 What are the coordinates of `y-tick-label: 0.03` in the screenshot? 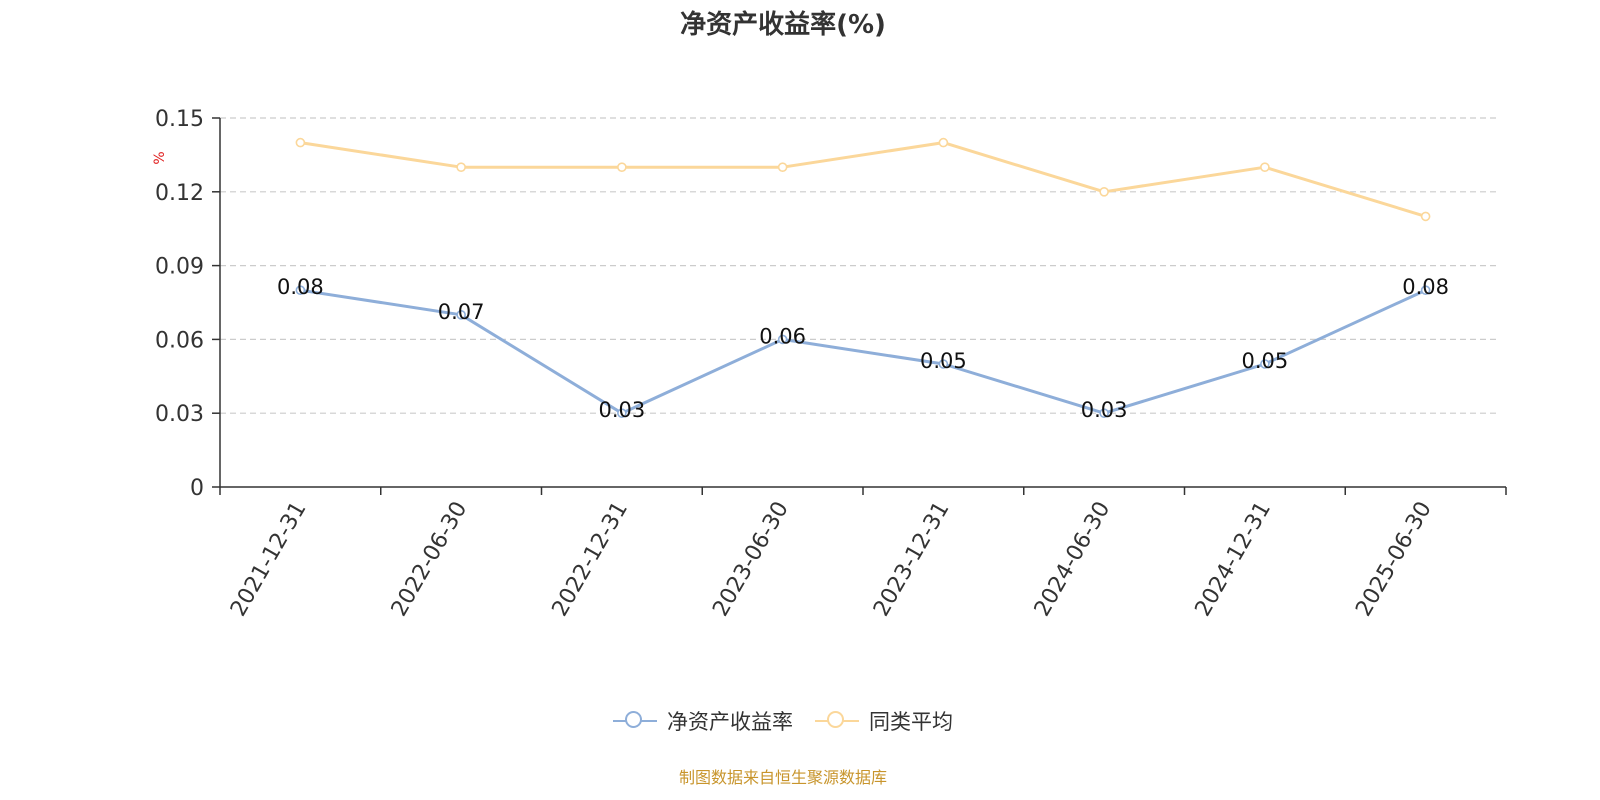 It's located at (179, 414).